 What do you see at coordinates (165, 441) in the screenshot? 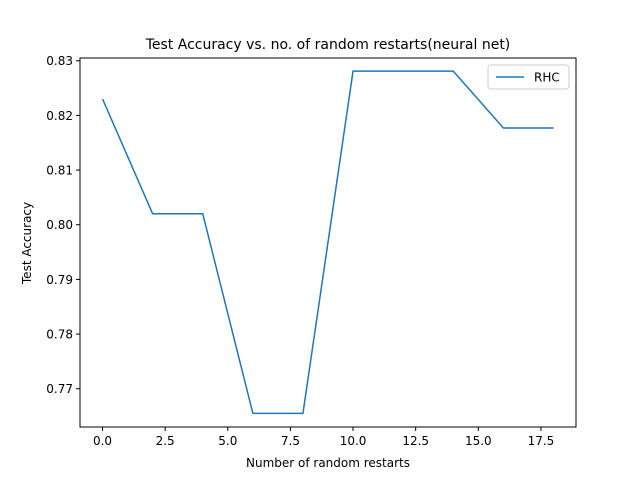
I see `x-tick-label: 2.5` at bounding box center [165, 441].